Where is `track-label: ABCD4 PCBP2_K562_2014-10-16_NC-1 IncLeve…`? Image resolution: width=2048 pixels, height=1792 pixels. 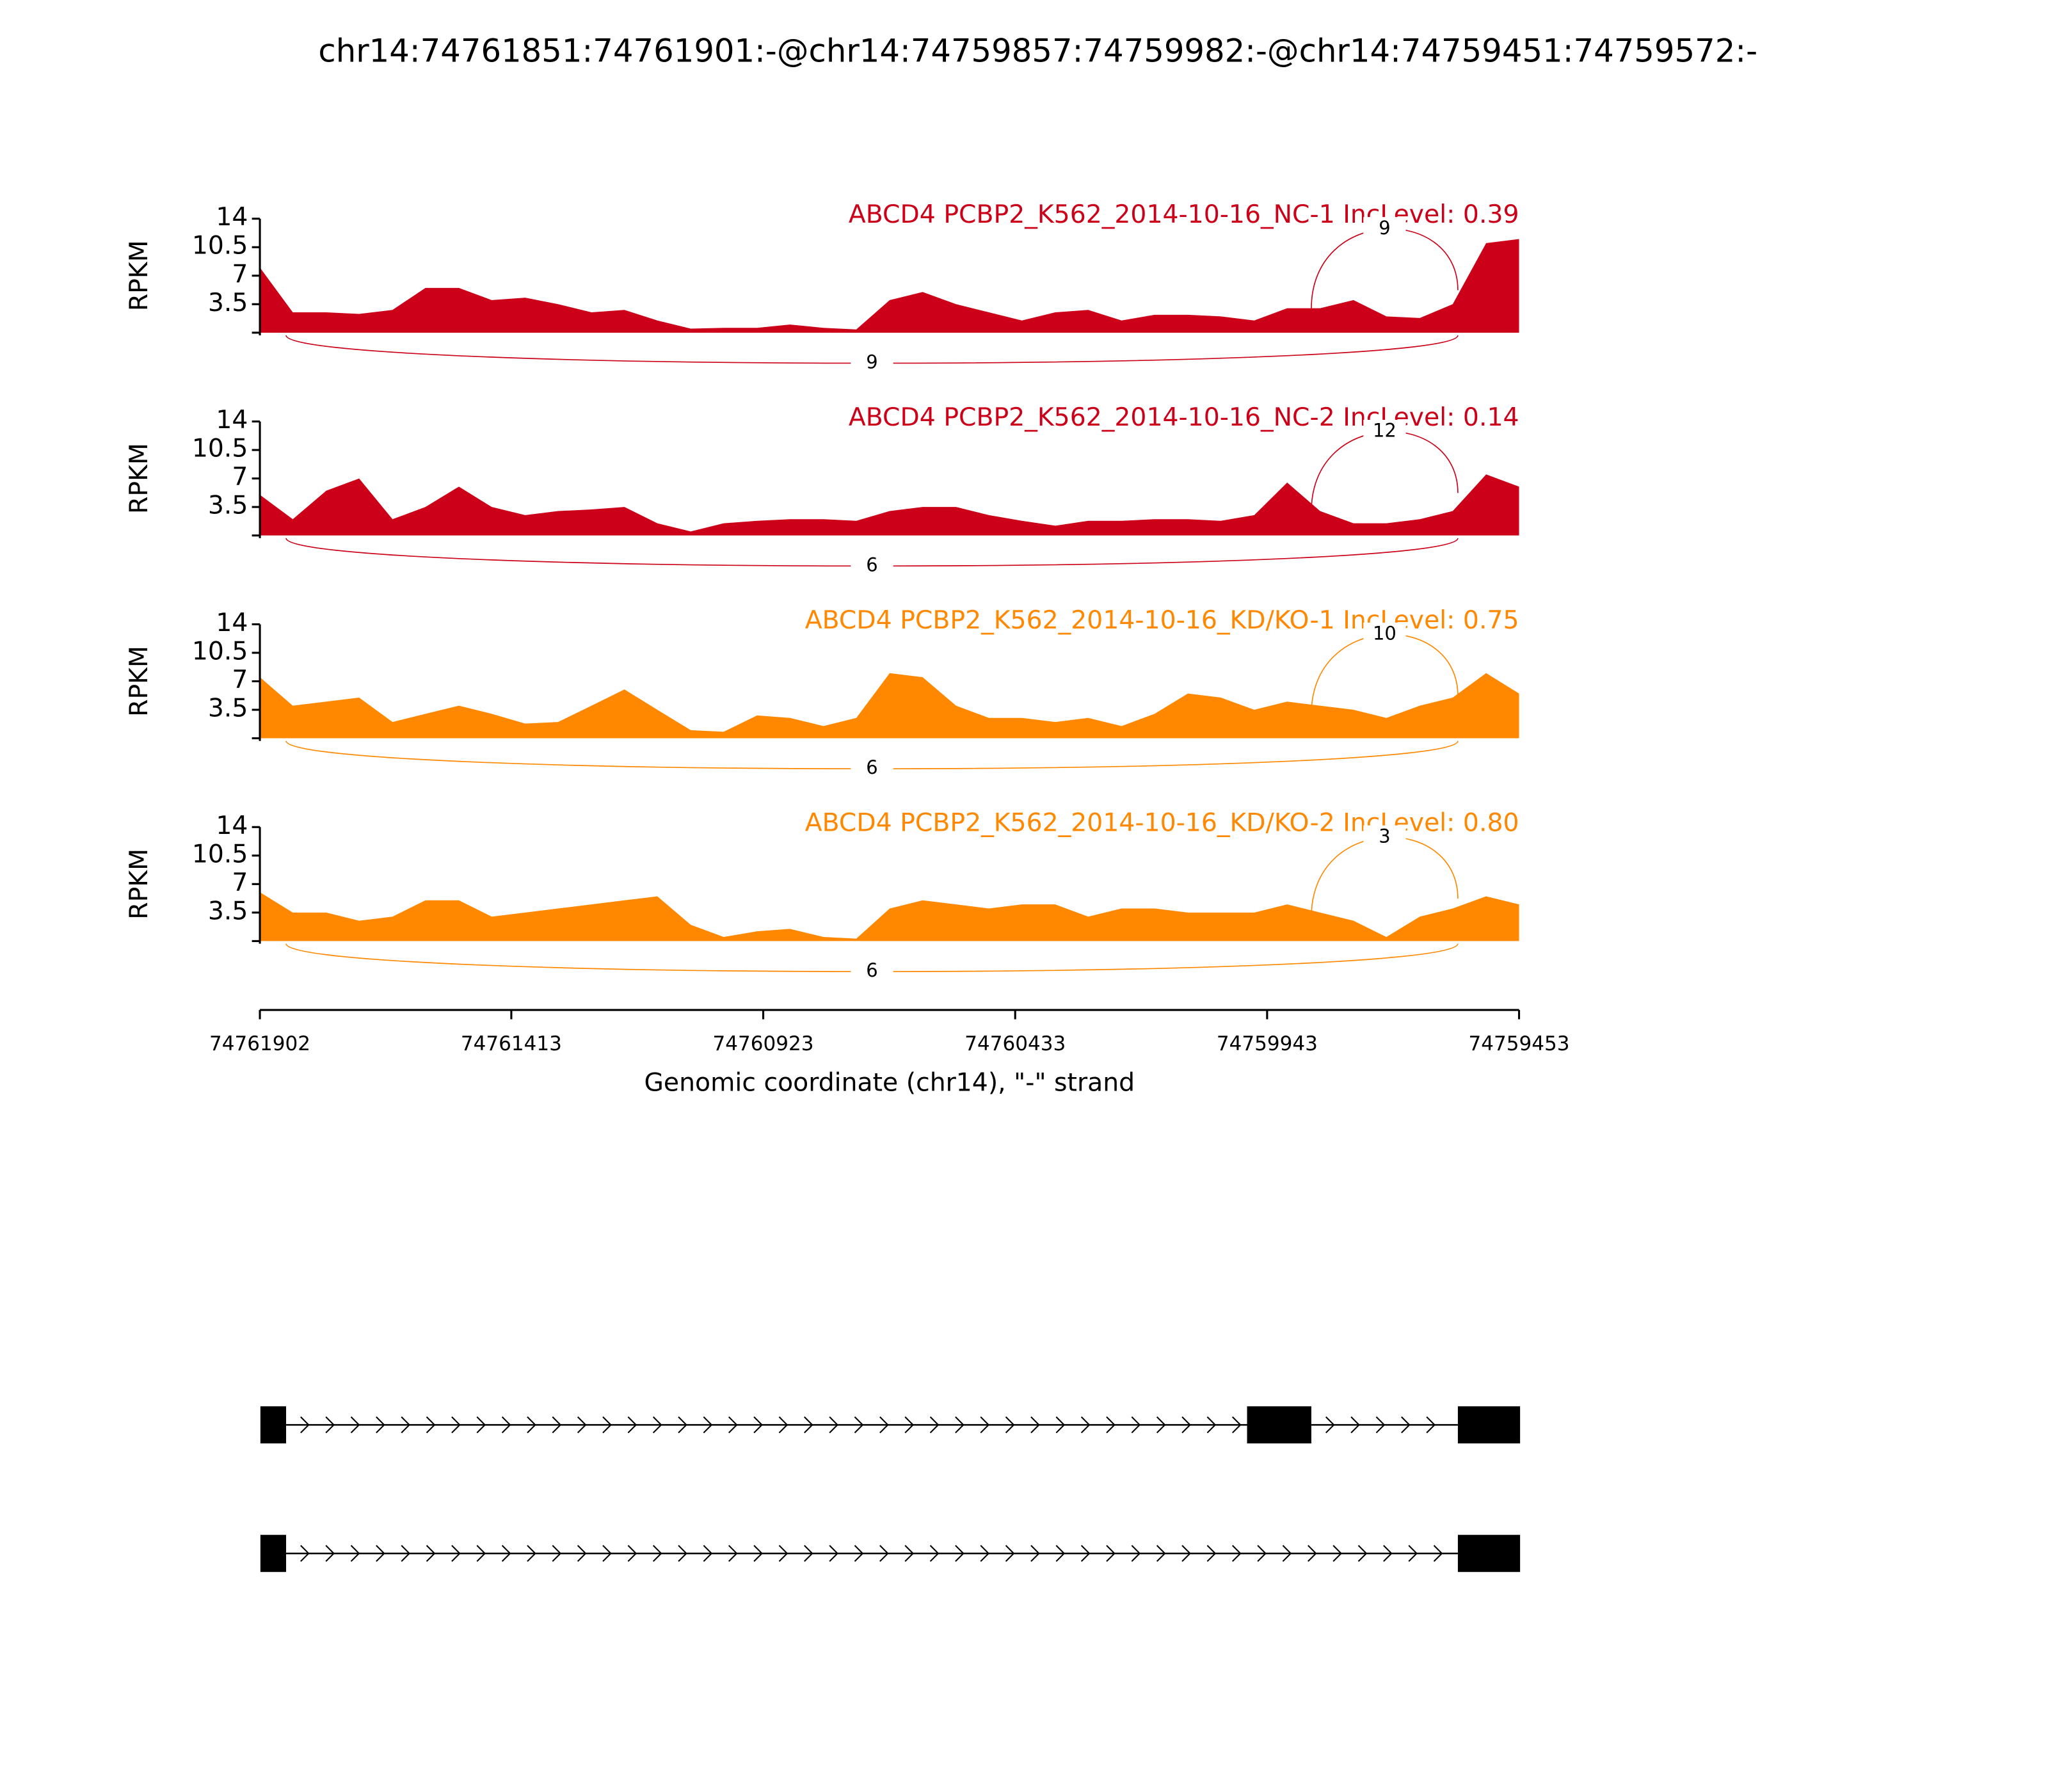
track-label: ABCD4 PCBP2_K562_2014-10-16_NC-1 IncLeve… is located at coordinates (1184, 214).